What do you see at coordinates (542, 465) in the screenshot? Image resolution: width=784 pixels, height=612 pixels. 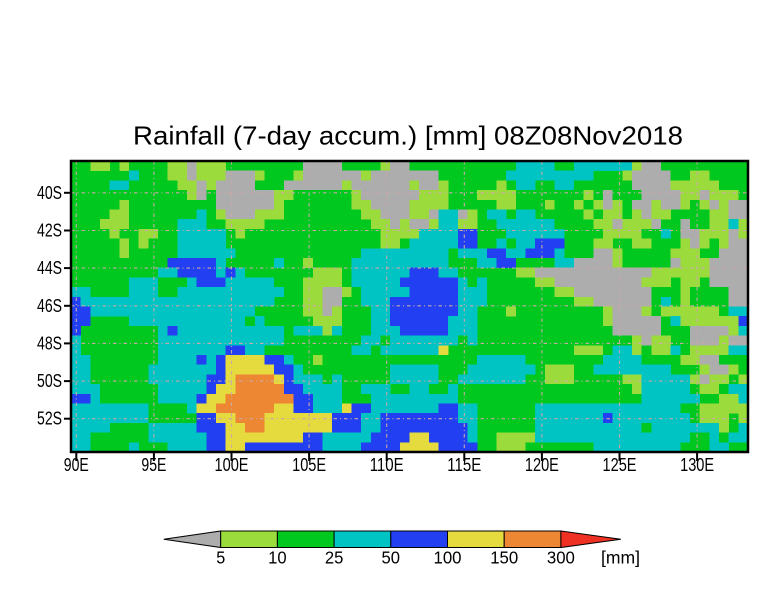 I see `svg-text: 120E` at bounding box center [542, 465].